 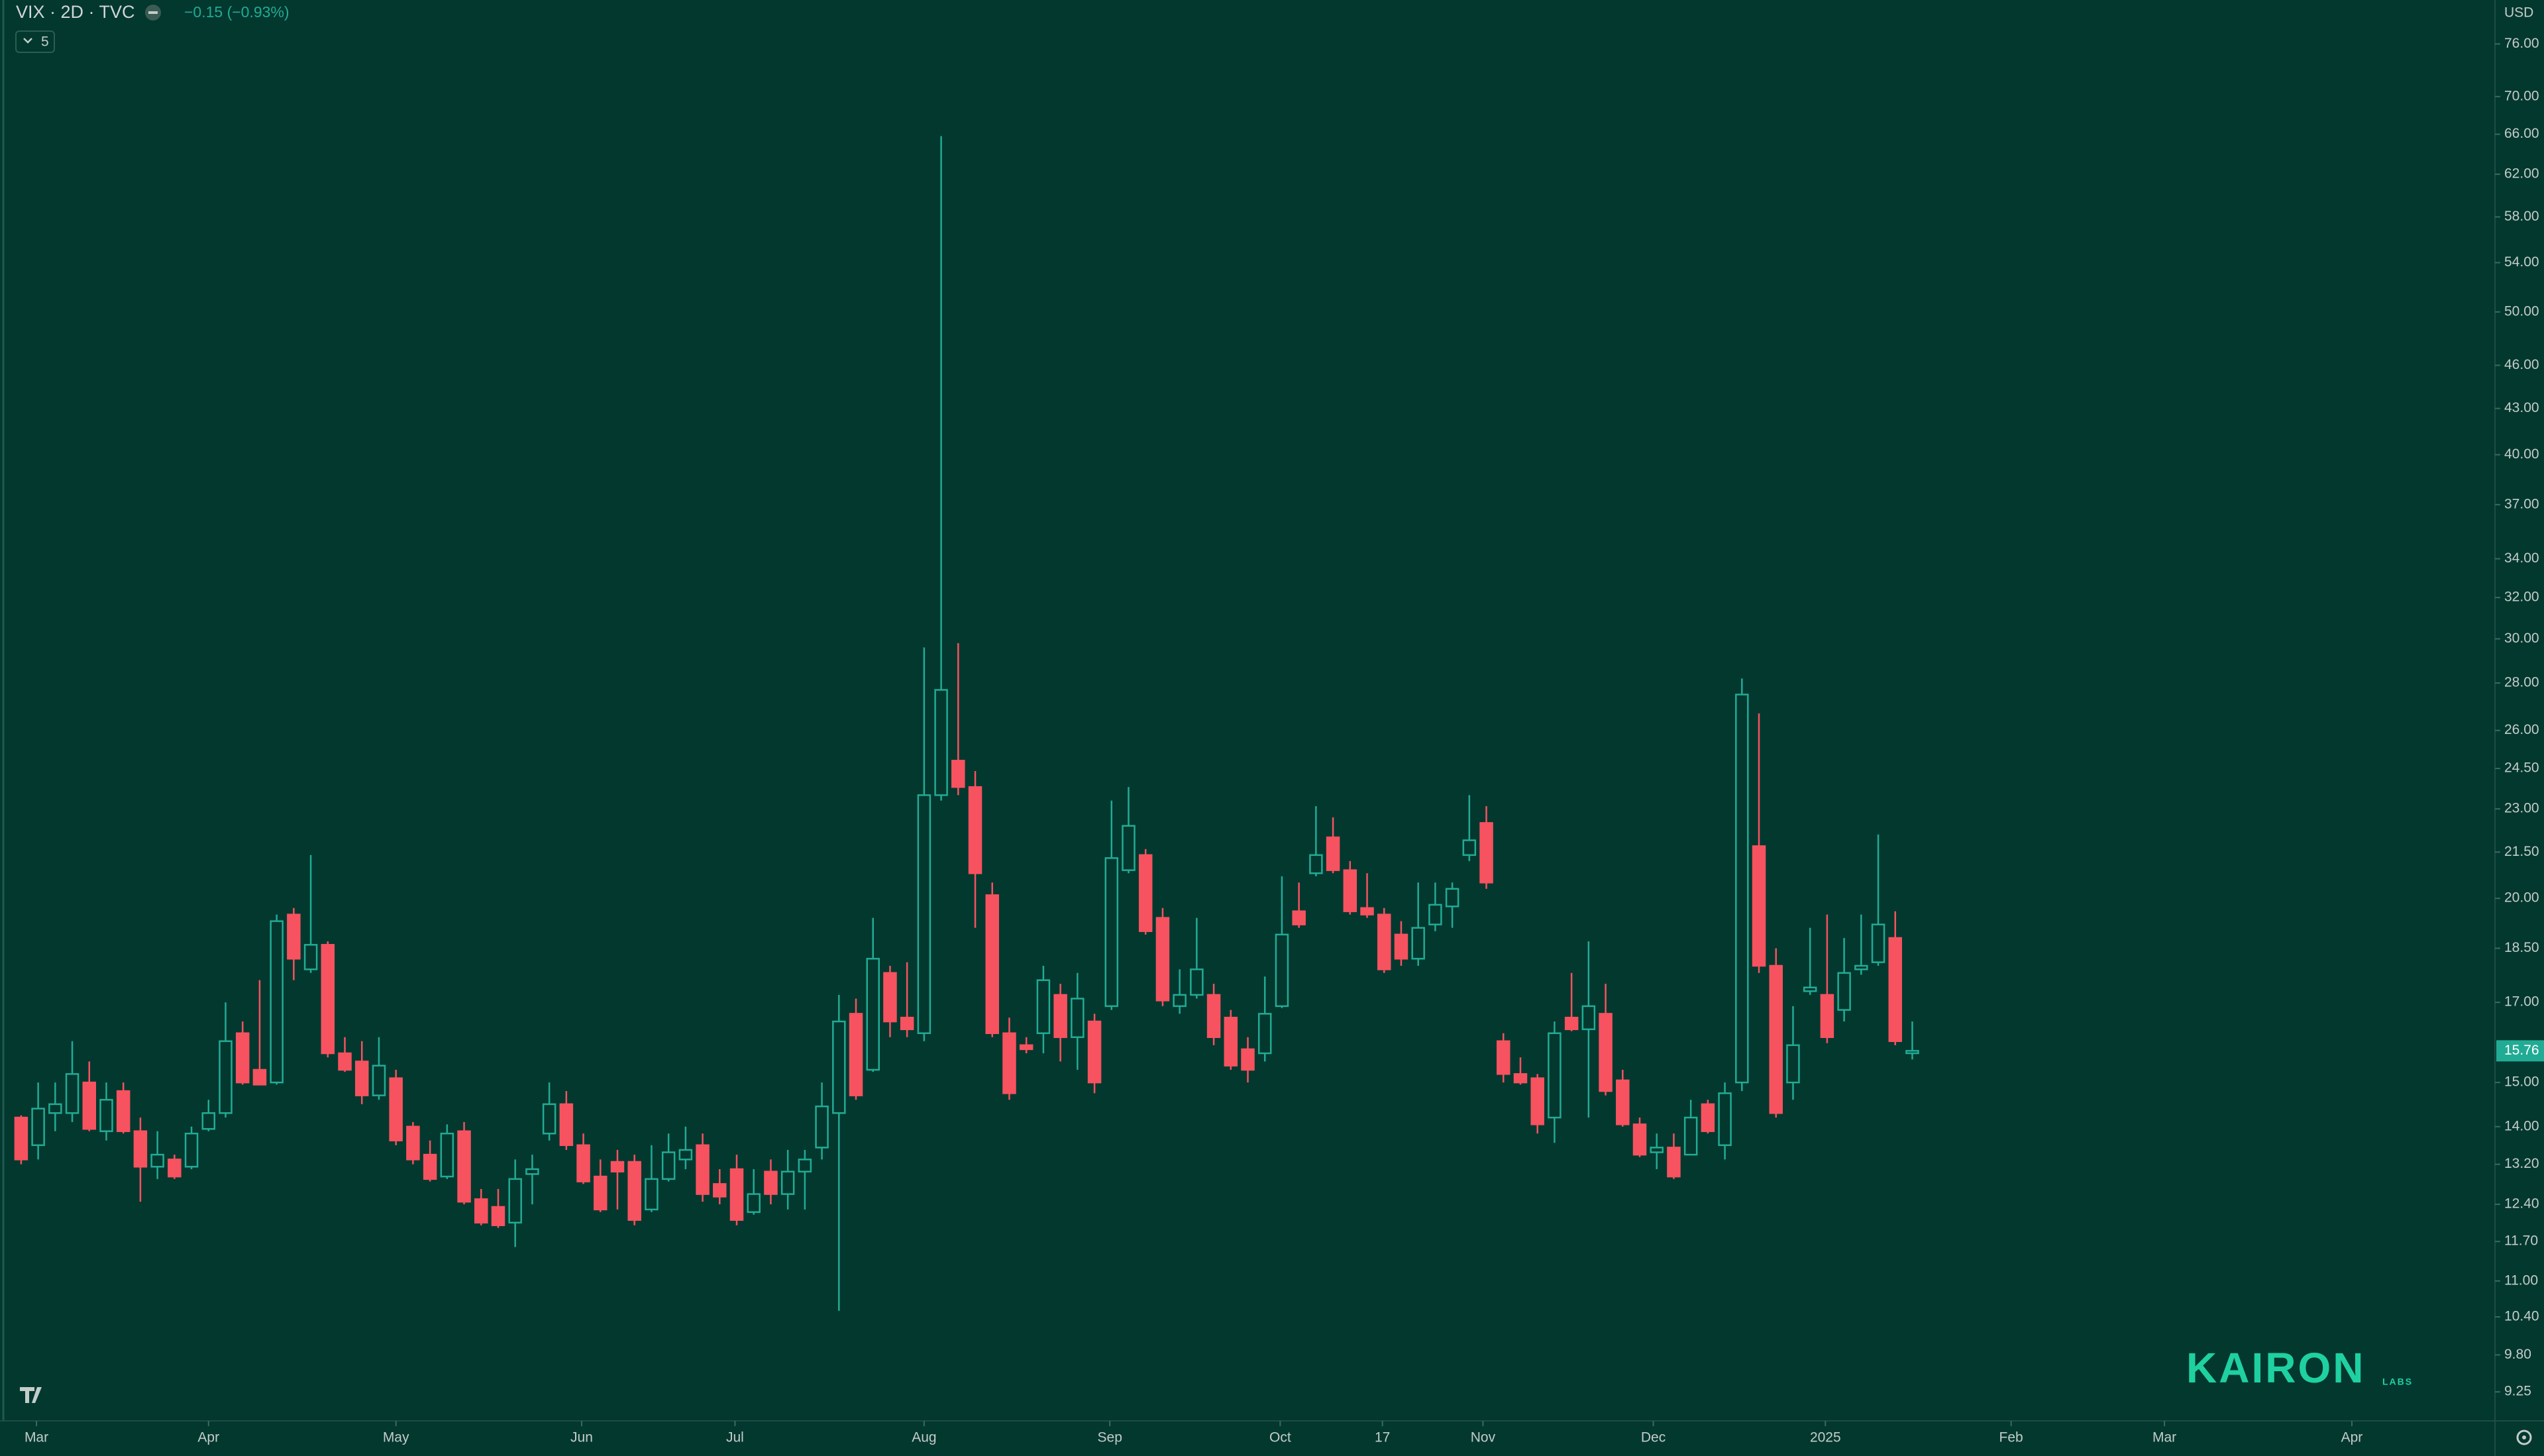 I want to click on y-tick-label: 28.00, so click(x=2521, y=682).